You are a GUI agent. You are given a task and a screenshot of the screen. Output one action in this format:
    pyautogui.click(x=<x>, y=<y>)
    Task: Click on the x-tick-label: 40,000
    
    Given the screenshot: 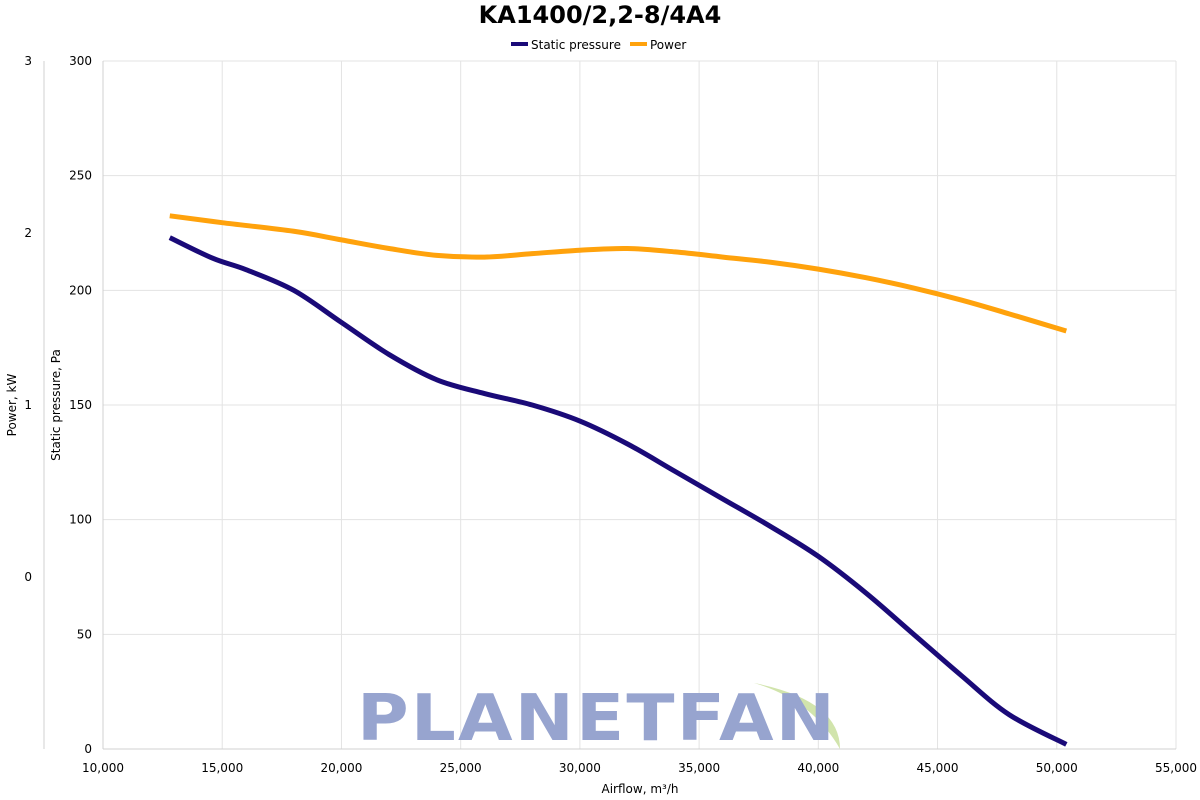 What is the action you would take?
    pyautogui.click(x=818, y=768)
    